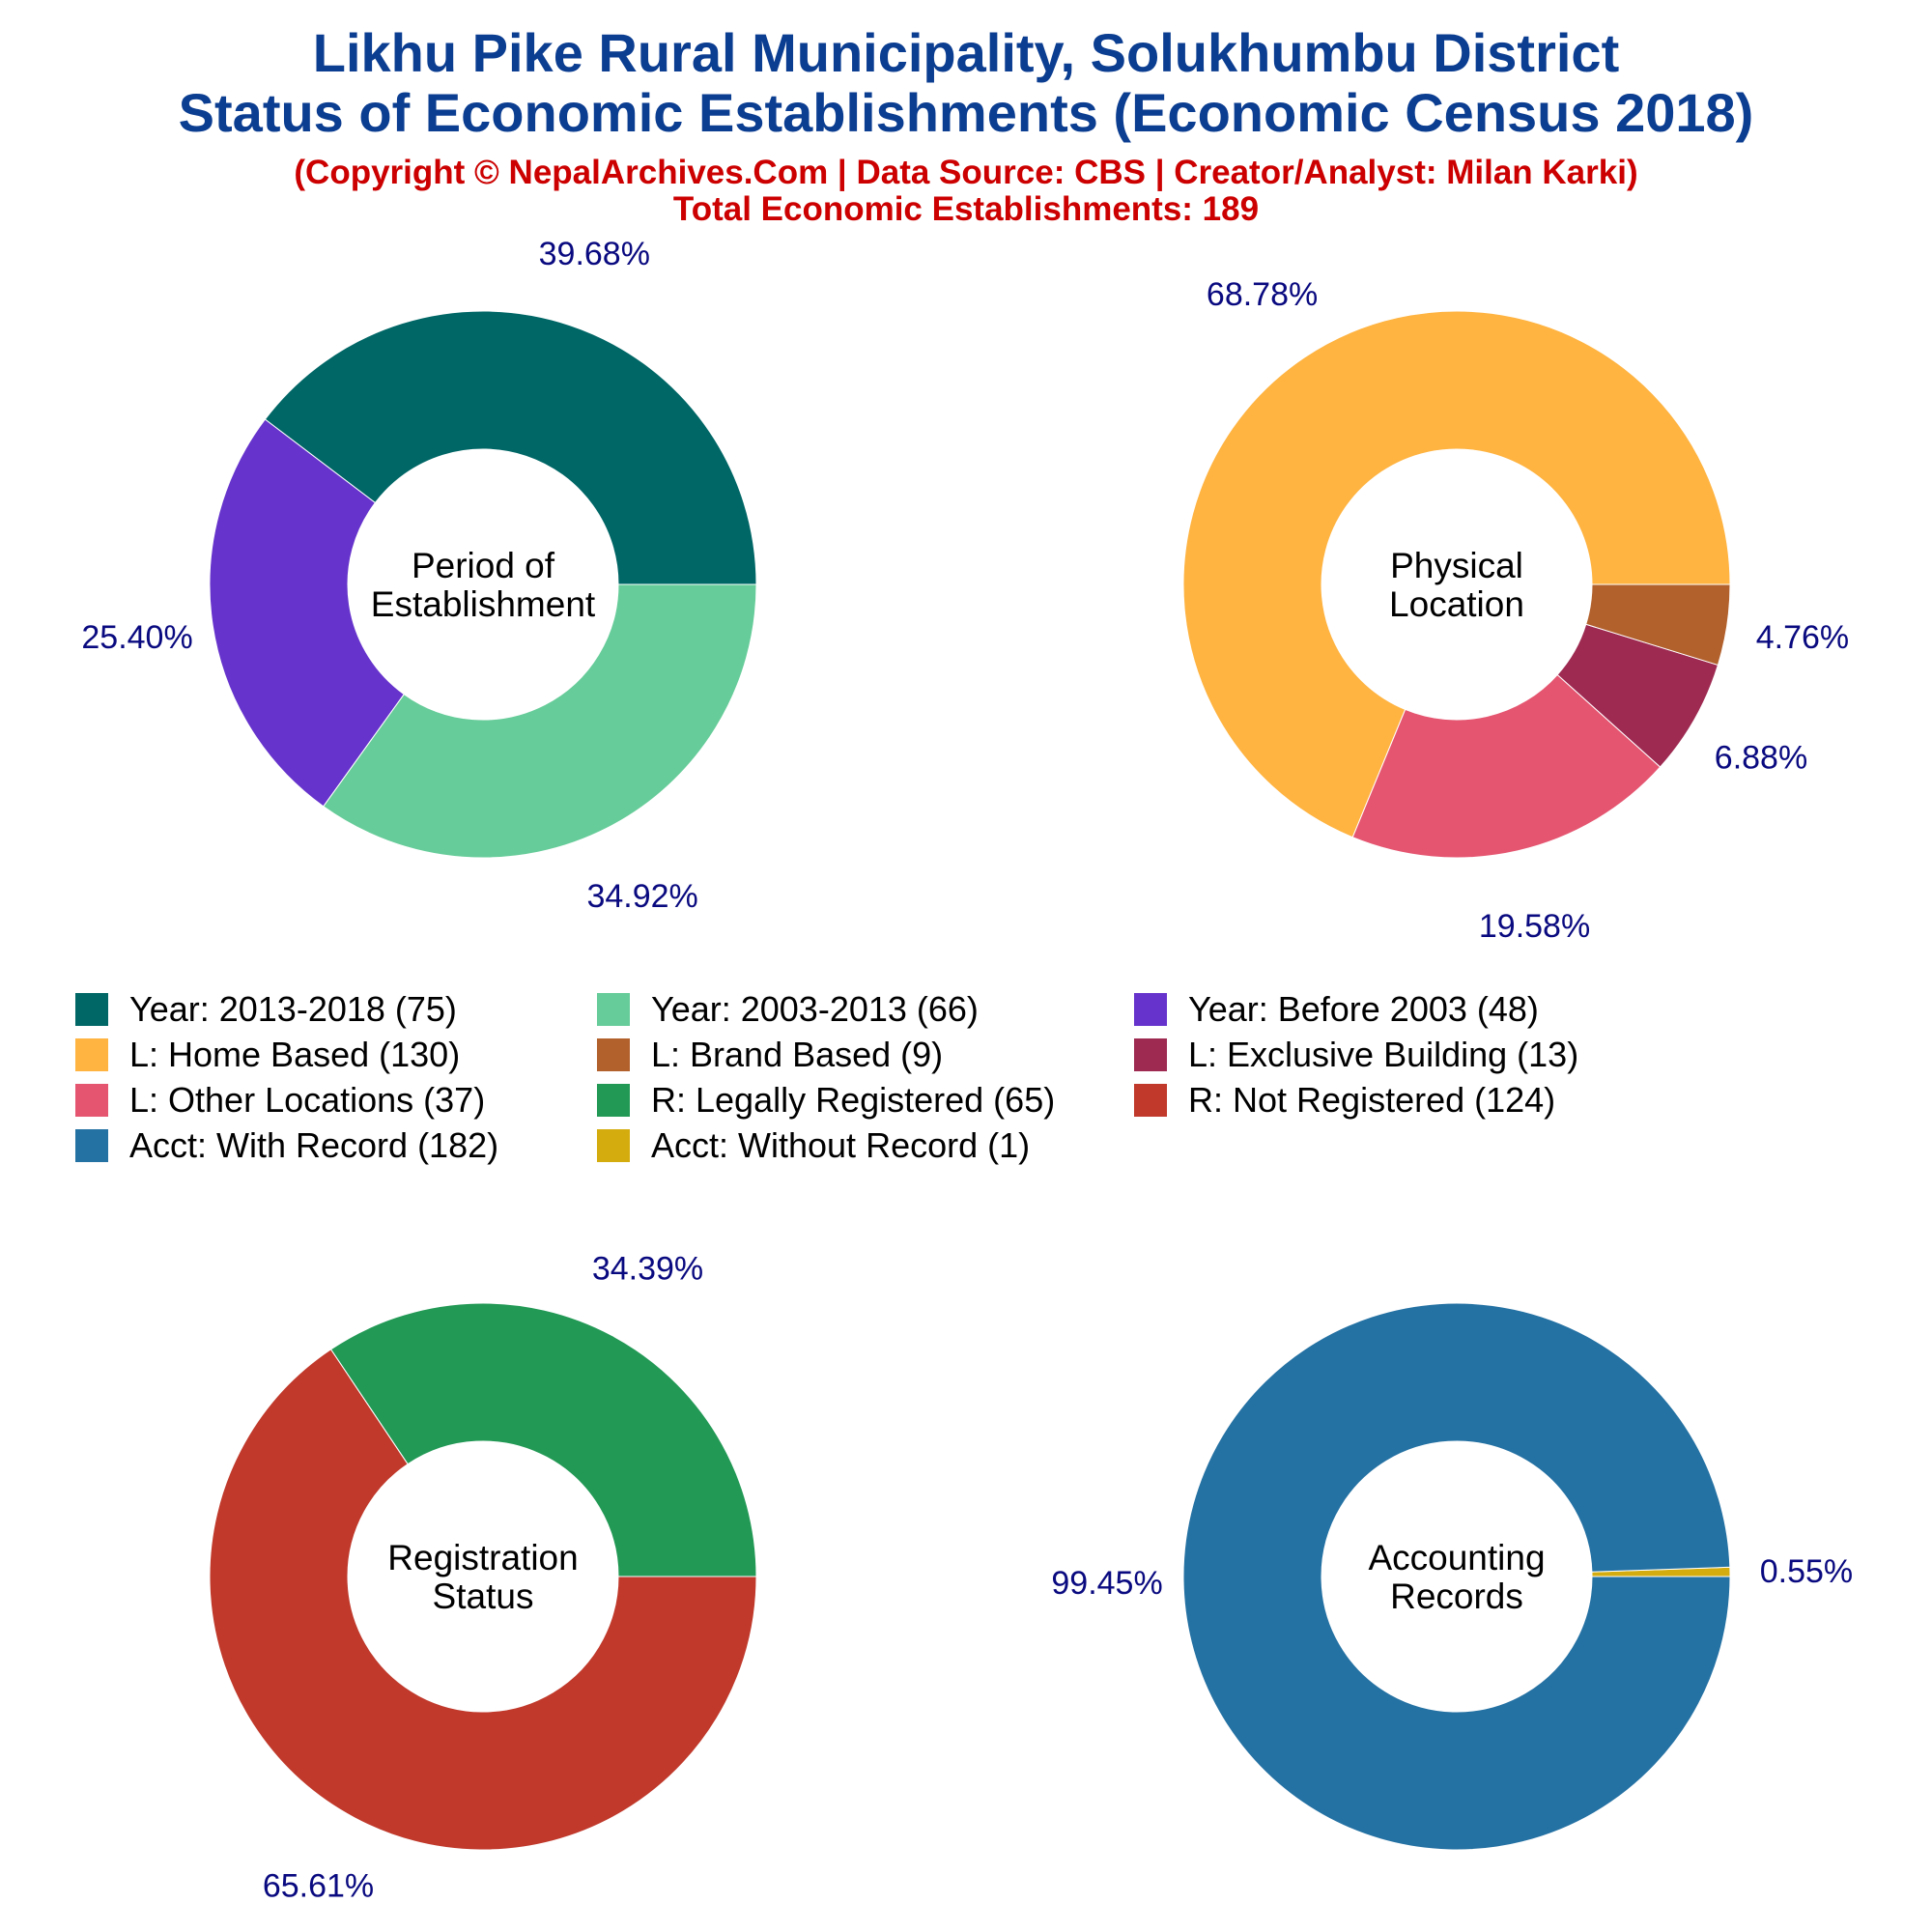 Image resolution: width=1932 pixels, height=1932 pixels. Describe the element at coordinates (483, 1596) in the screenshot. I see `registration-status-center-title: Status` at that location.